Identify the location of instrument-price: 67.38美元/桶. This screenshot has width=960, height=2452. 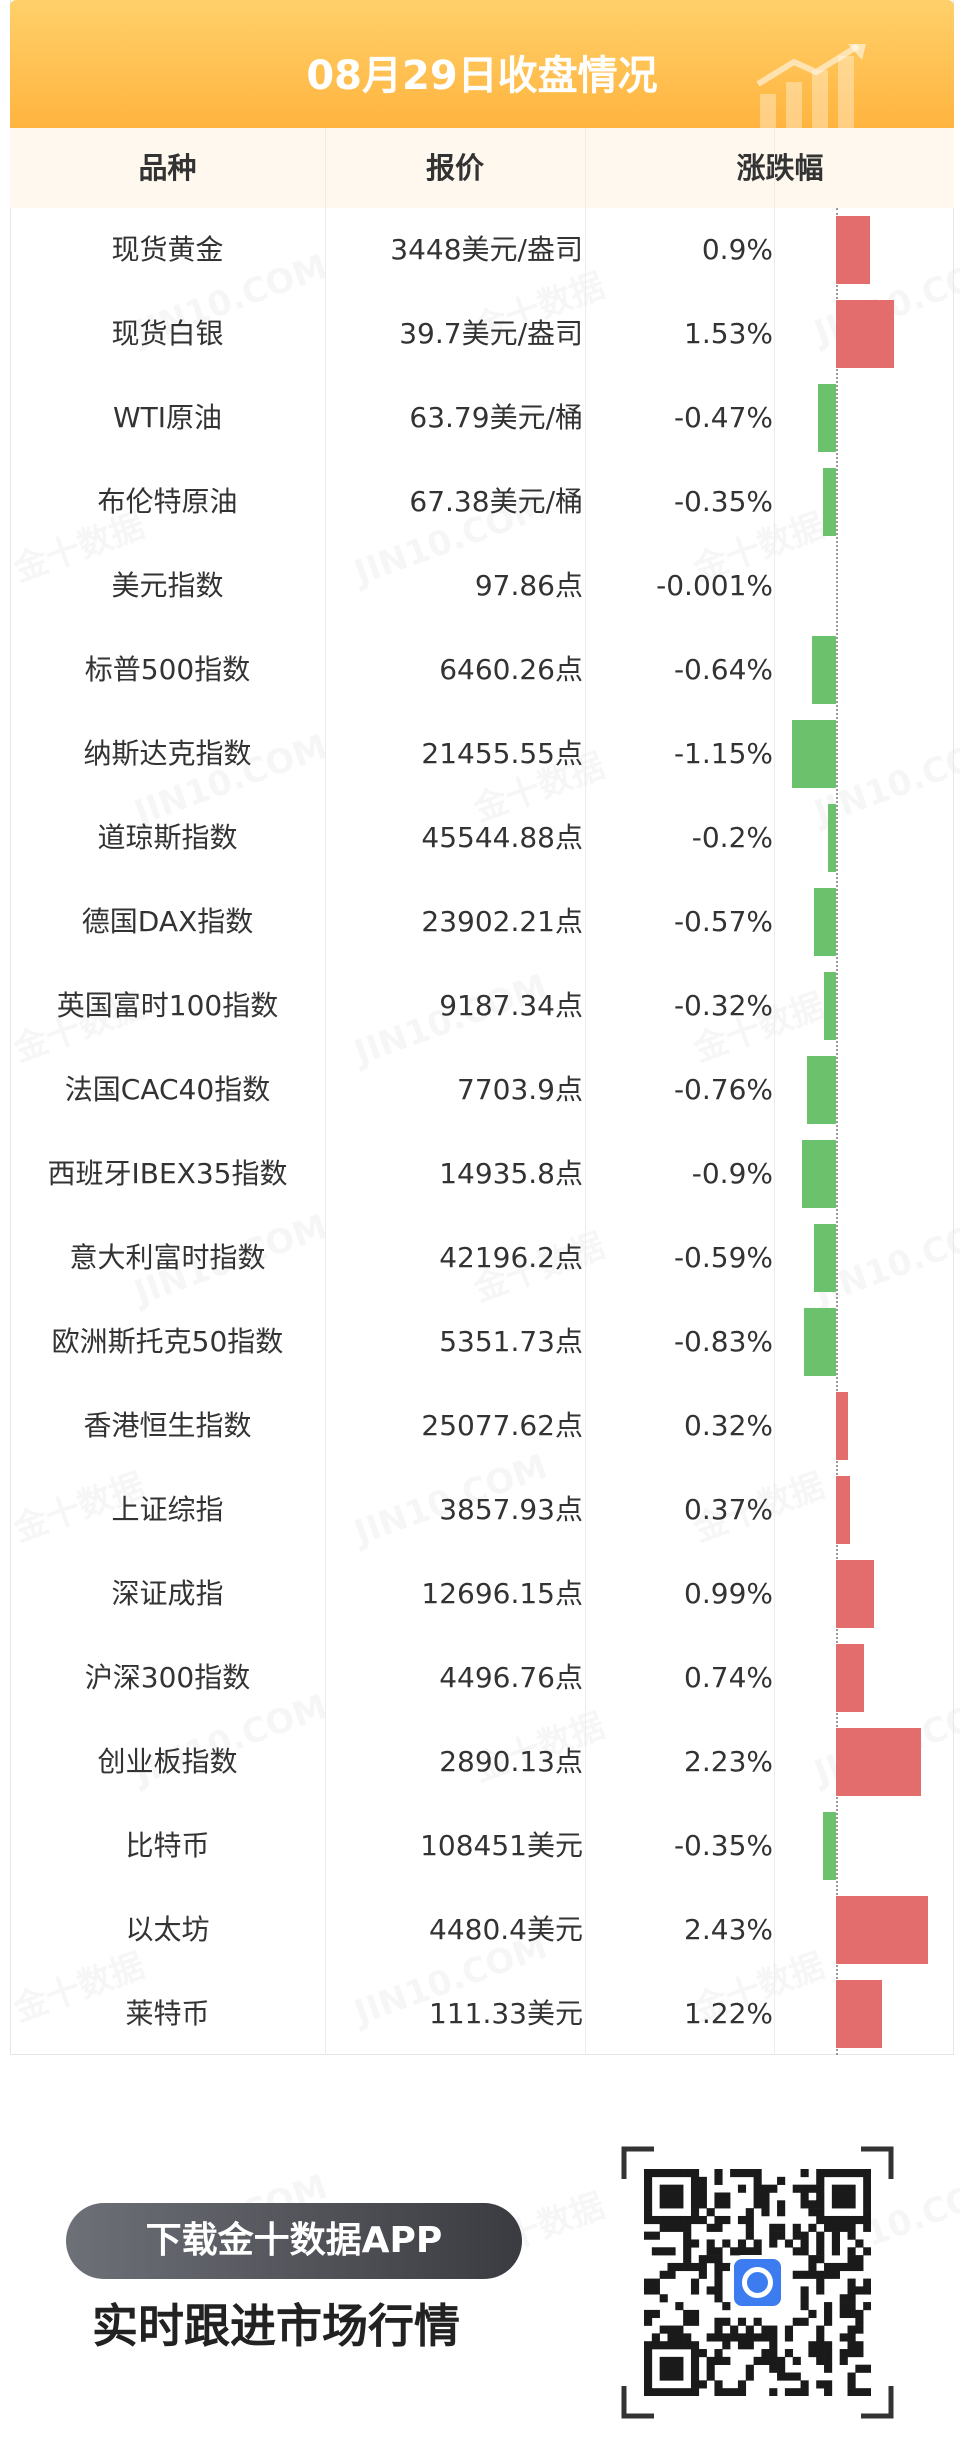
(496, 501).